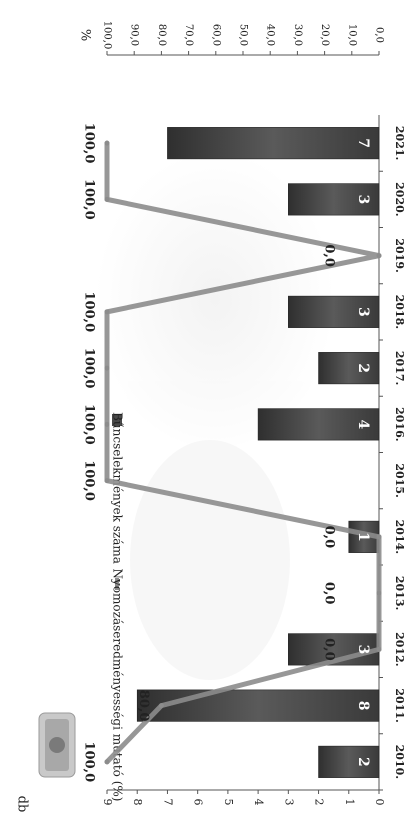  Describe the element at coordinates (273, 143) in the screenshot. I see `bar-2021` at that location.